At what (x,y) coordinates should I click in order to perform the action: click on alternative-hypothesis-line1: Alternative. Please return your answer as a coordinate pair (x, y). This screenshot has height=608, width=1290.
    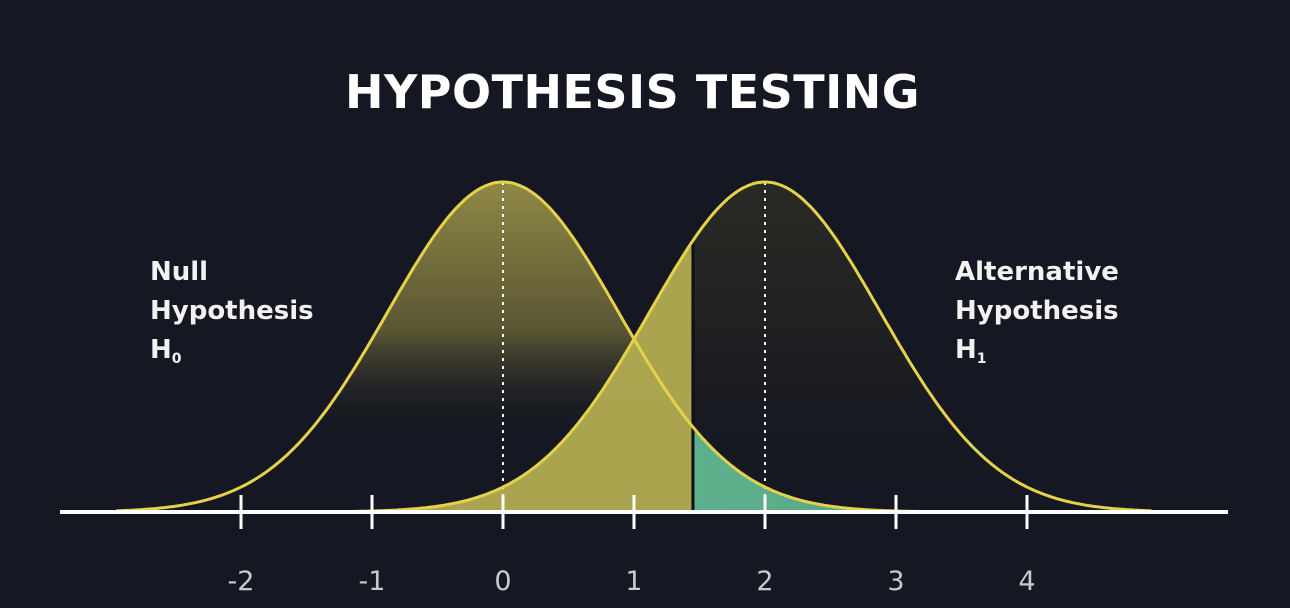
    Looking at the image, I should click on (1037, 272).